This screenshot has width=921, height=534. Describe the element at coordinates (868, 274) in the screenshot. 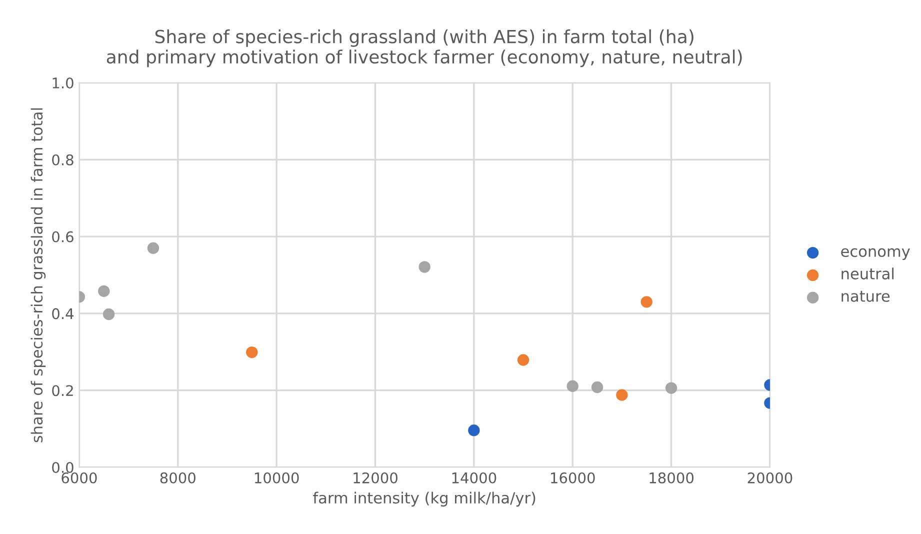

I see `legend-label: neutral` at that location.